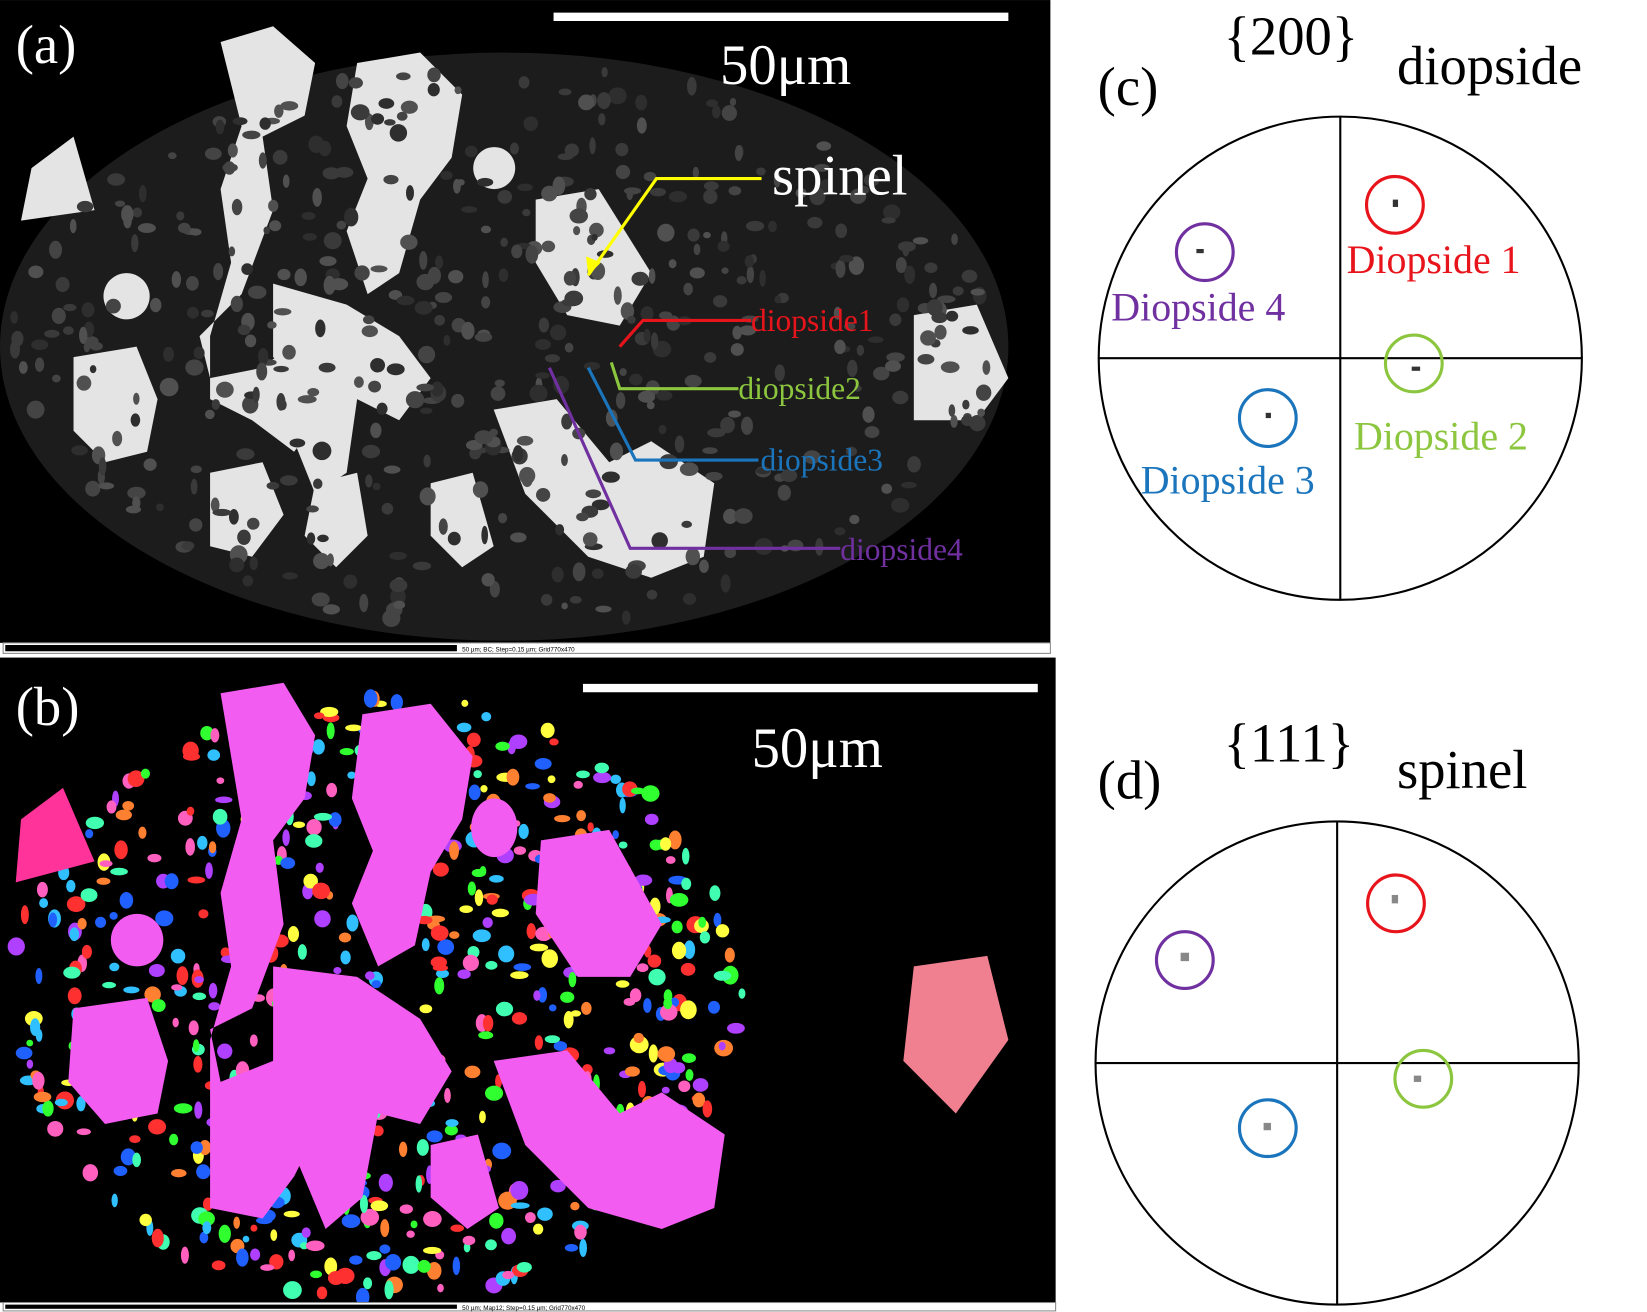  I want to click on phase: spinel, so click(1462, 769).